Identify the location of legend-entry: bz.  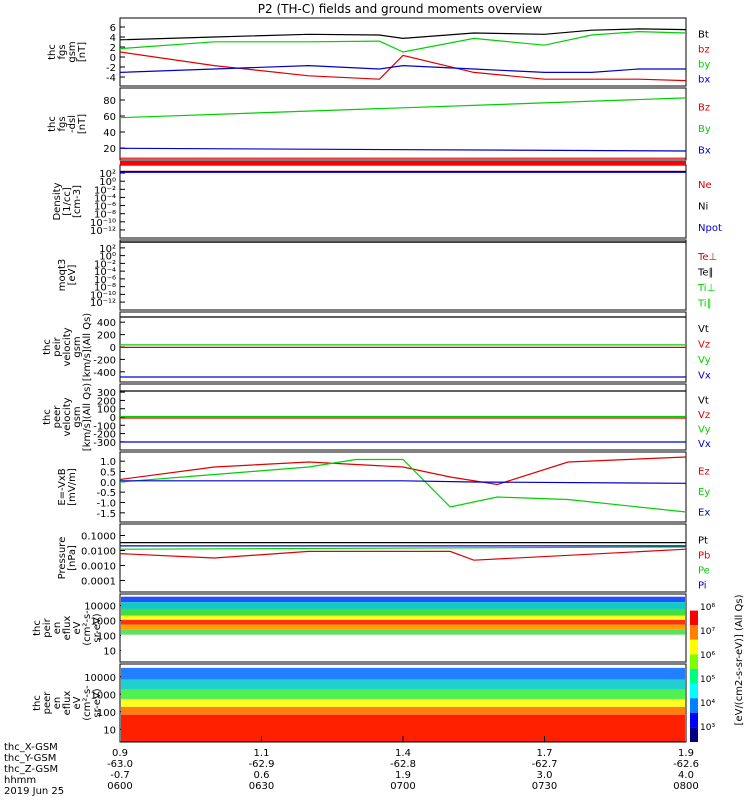
(704, 50).